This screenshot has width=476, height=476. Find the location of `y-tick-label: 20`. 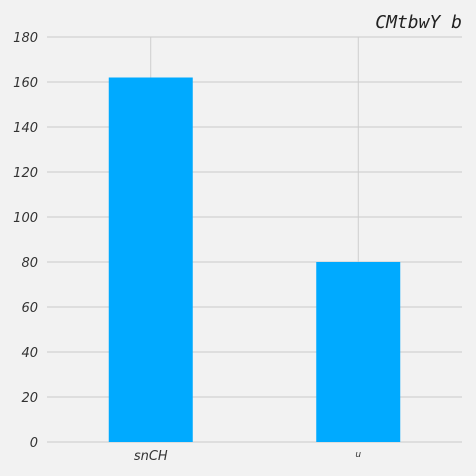

y-tick-label: 20 is located at coordinates (29, 398).